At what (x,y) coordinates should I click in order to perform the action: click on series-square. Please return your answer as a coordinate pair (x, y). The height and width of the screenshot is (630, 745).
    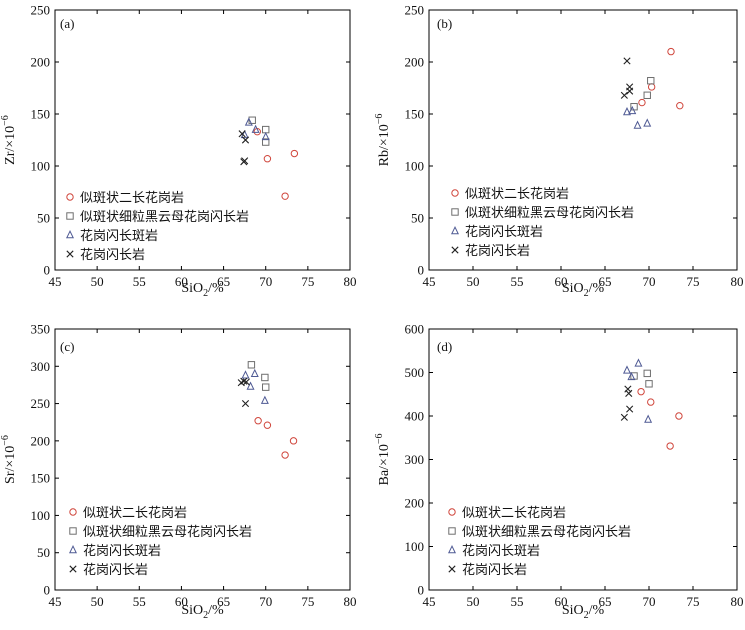
    Looking at the image, I should click on (259, 131).